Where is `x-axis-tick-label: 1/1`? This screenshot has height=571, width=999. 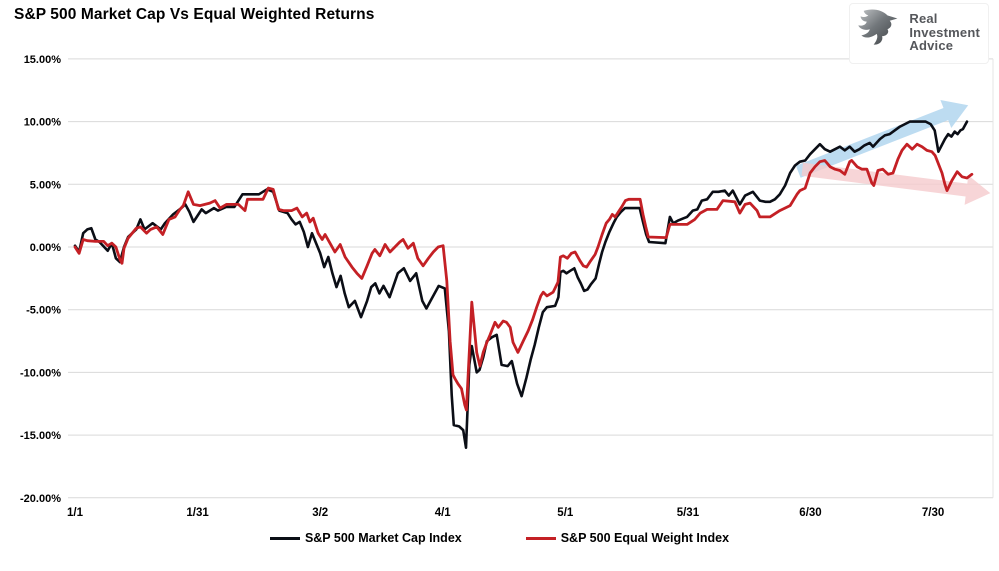
x-axis-tick-label: 1/1 is located at coordinates (75, 513).